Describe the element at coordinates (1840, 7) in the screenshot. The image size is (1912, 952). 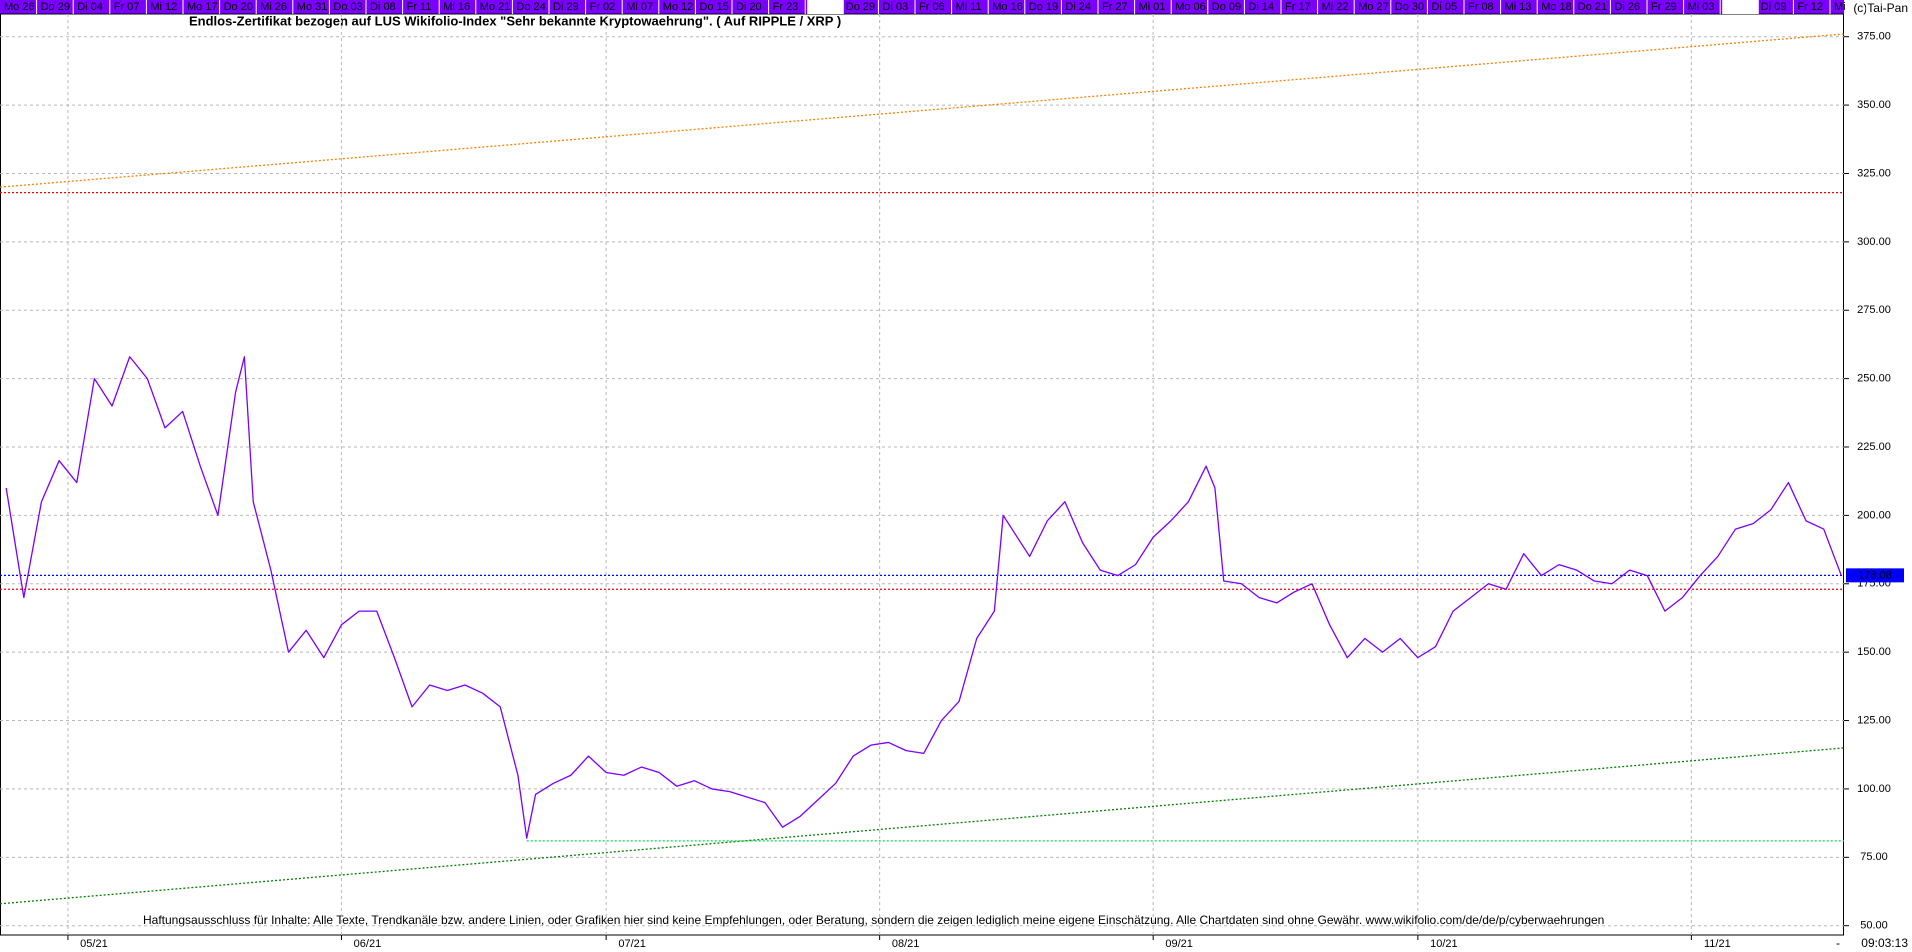
I see `top-date-label: Mi` at that location.